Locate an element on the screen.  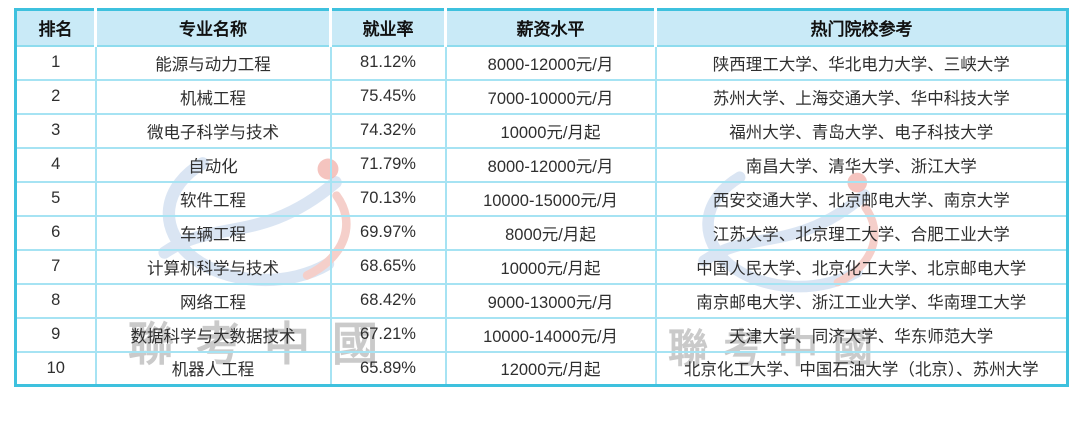
rank-cell: 1 is located at coordinates (56, 62).